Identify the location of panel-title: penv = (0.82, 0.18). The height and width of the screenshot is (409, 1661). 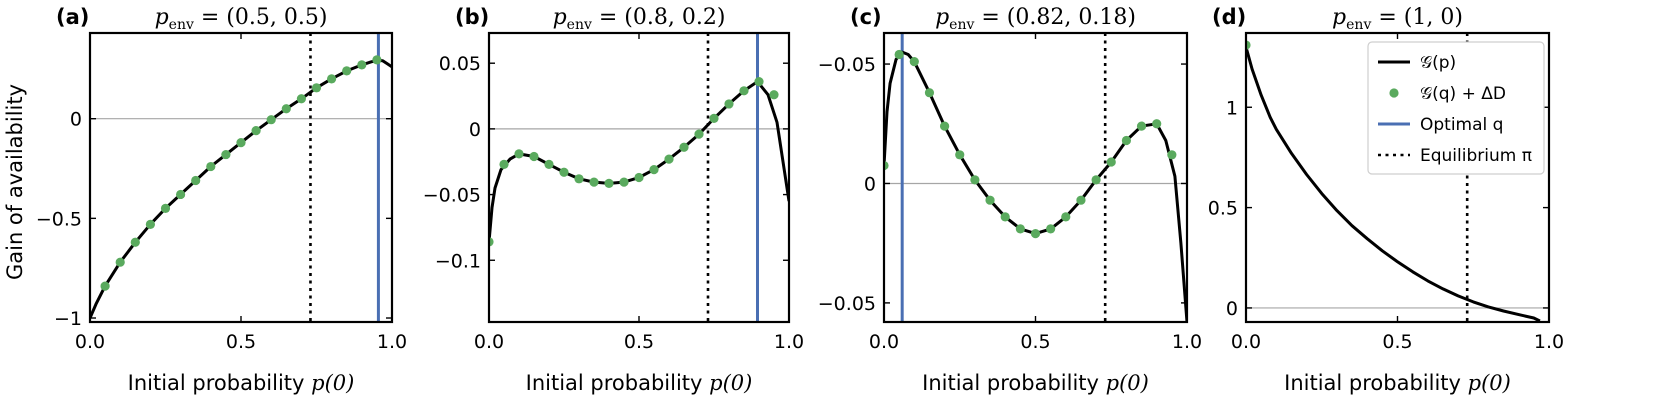
(1035, 19).